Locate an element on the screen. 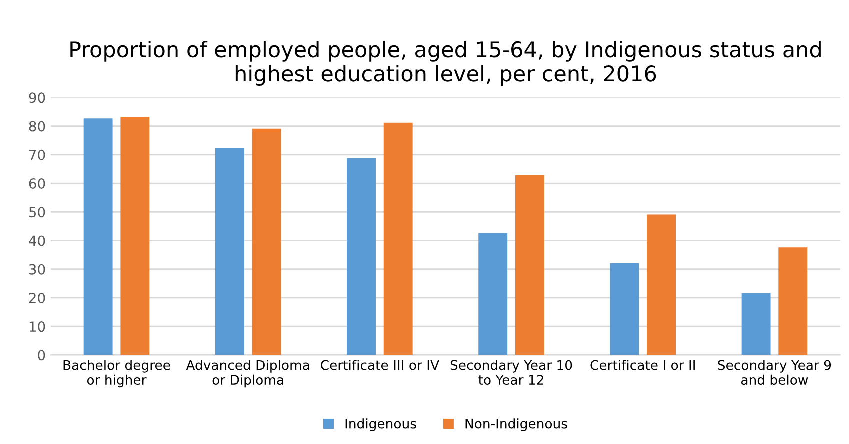 The width and height of the screenshot is (849, 444). x-tick-label: Advanced Diploma or Diploma is located at coordinates (248, 374).